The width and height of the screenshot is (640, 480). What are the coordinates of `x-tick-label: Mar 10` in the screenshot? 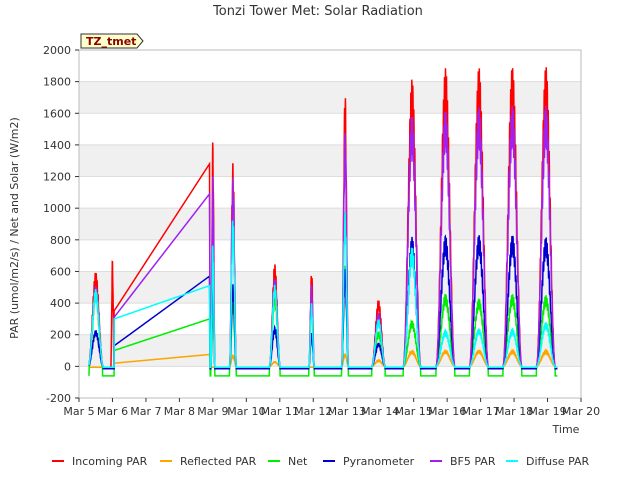 It's located at (246, 411).